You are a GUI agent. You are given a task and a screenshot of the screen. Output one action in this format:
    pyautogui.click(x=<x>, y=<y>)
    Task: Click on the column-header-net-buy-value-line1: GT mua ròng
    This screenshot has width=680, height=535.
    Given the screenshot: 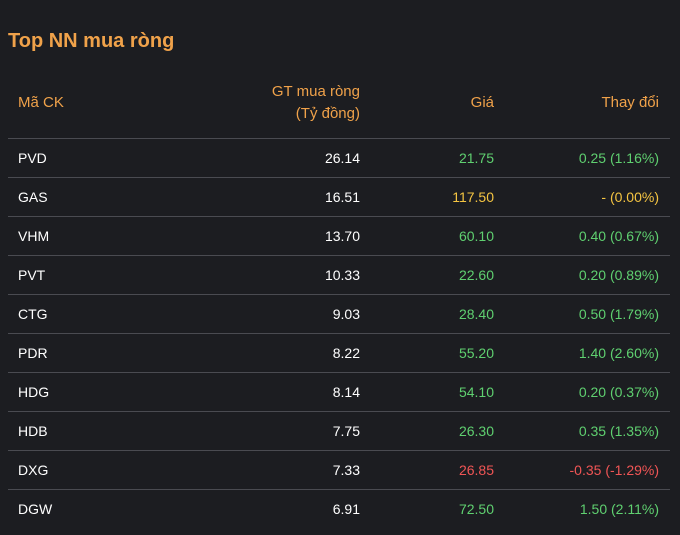 What is the action you would take?
    pyautogui.click(x=315, y=91)
    